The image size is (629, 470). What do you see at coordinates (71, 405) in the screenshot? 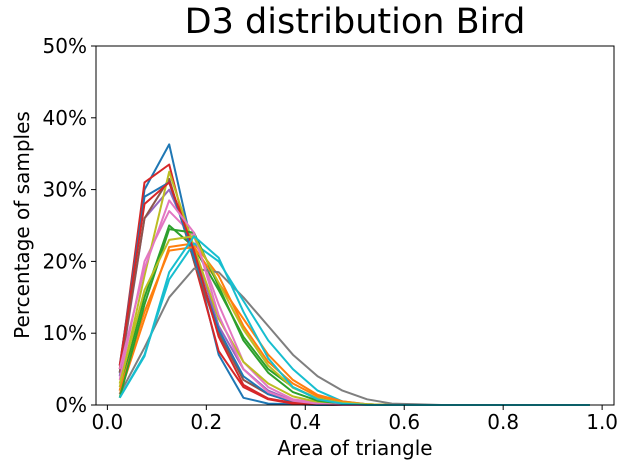
I see `y-tick-label: 0%` at bounding box center [71, 405].